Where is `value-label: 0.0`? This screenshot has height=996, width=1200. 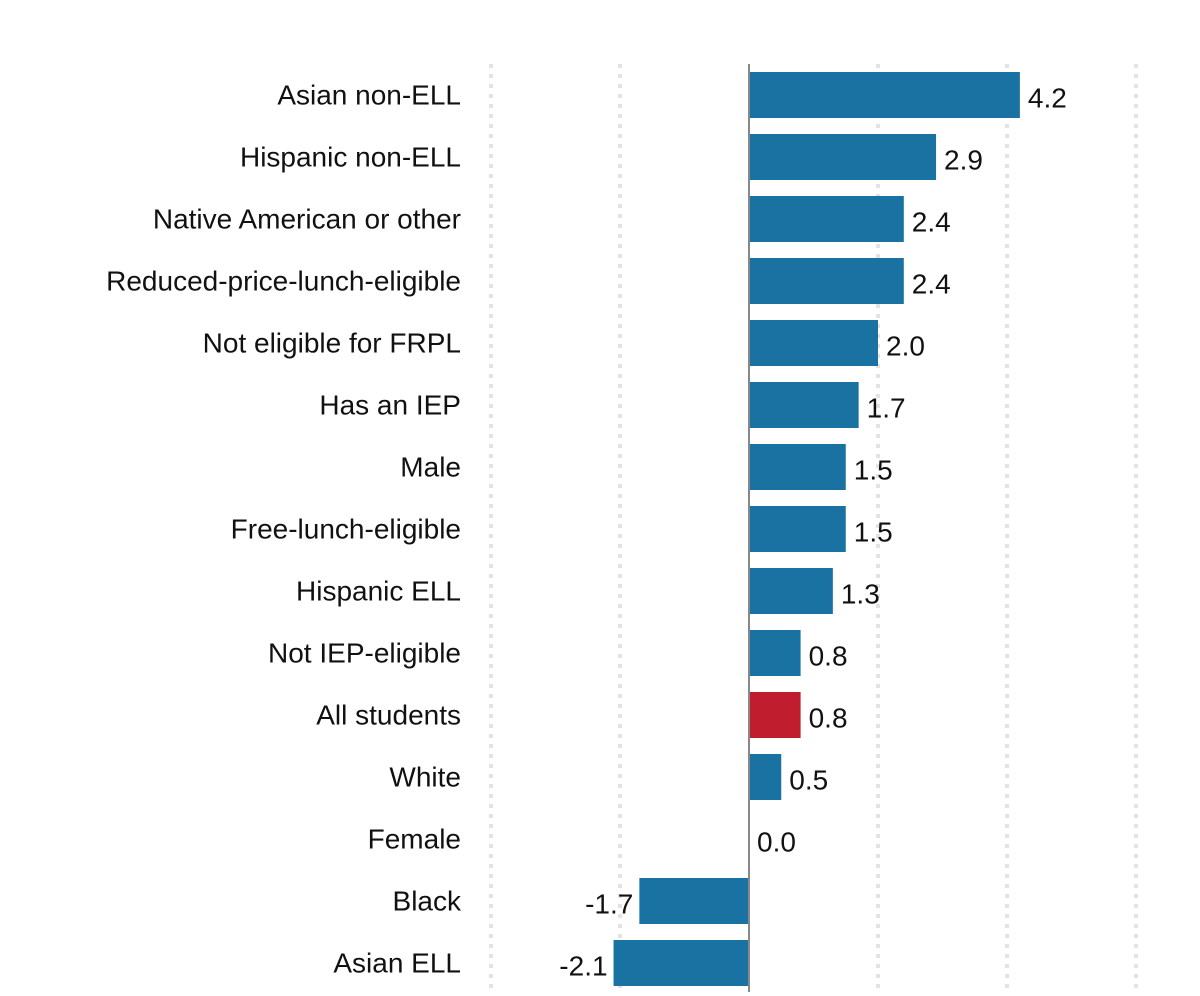
value-label: 0.0 is located at coordinates (776, 842).